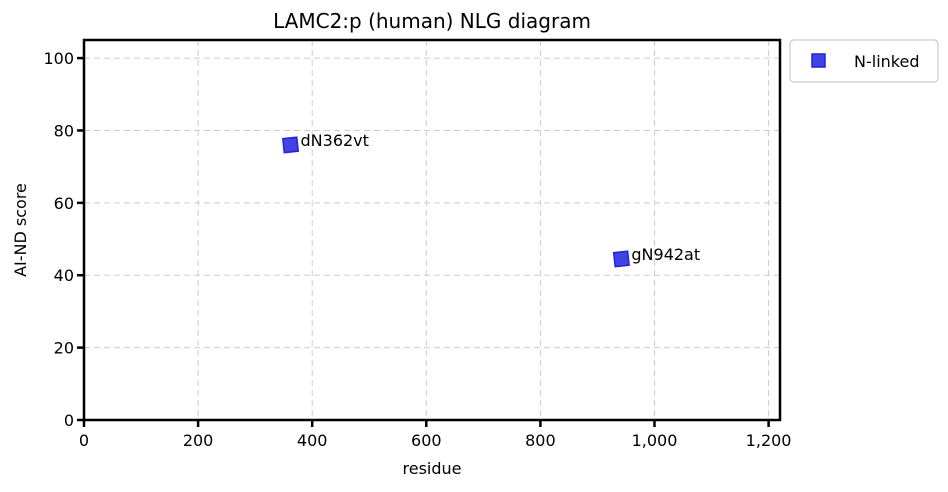  What do you see at coordinates (58, 58) in the screenshot?
I see `y-tick-label: 100` at bounding box center [58, 58].